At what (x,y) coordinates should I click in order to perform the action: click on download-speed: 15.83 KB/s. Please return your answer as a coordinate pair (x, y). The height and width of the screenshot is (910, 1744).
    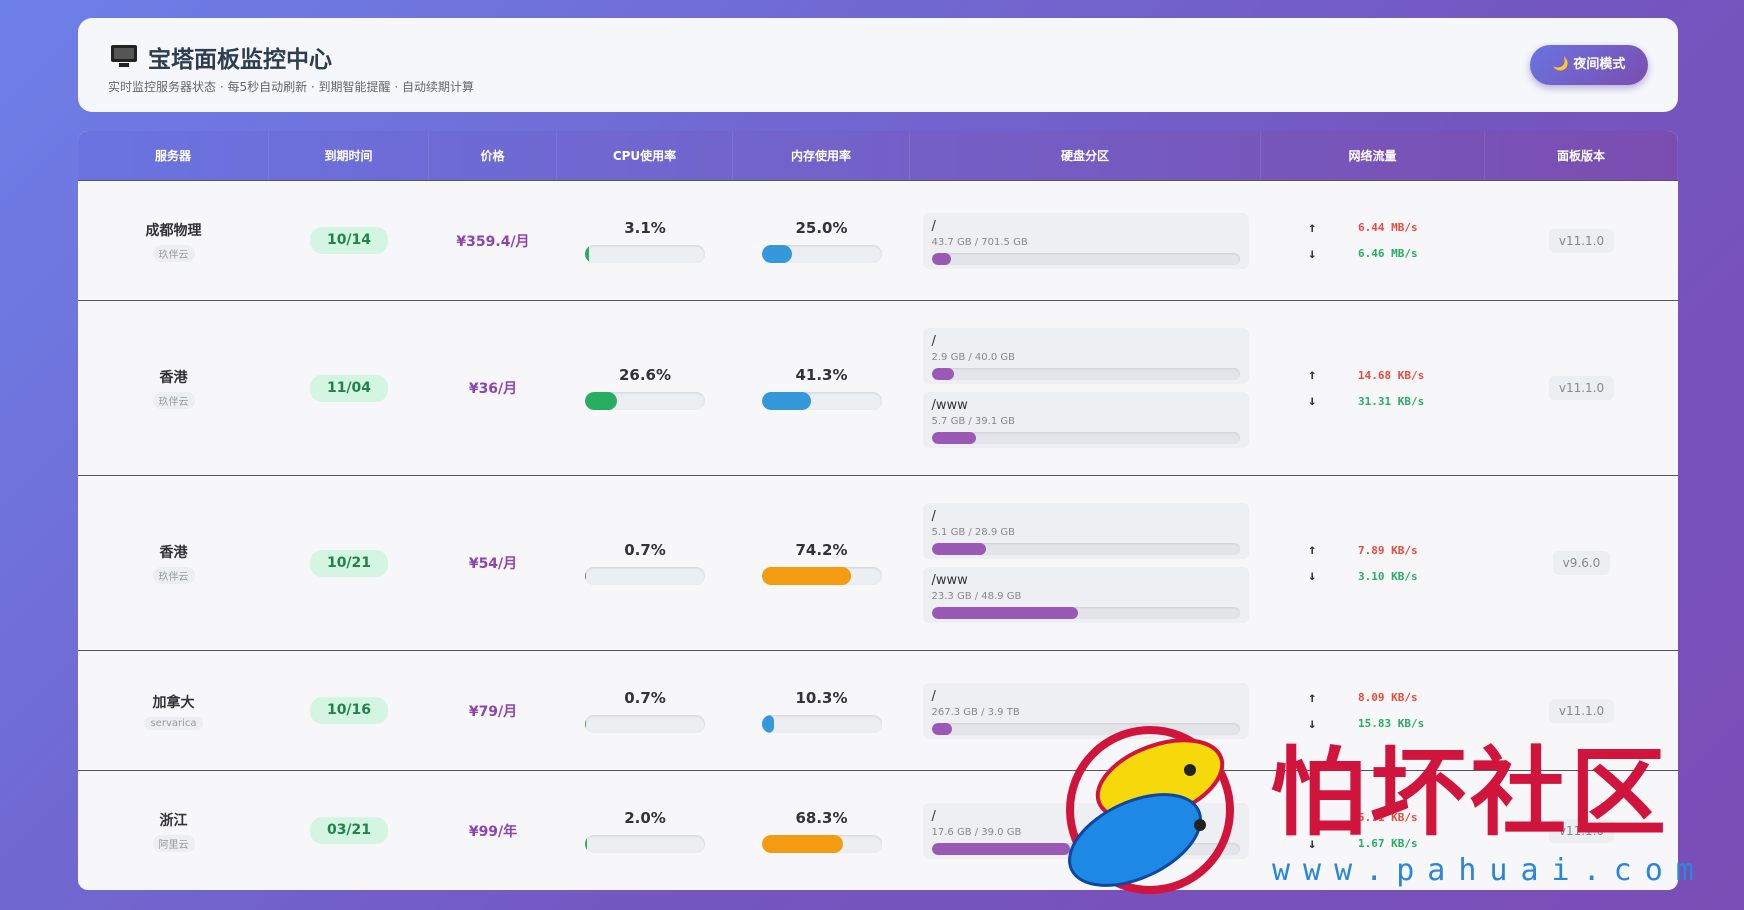
    Looking at the image, I should click on (1391, 723).